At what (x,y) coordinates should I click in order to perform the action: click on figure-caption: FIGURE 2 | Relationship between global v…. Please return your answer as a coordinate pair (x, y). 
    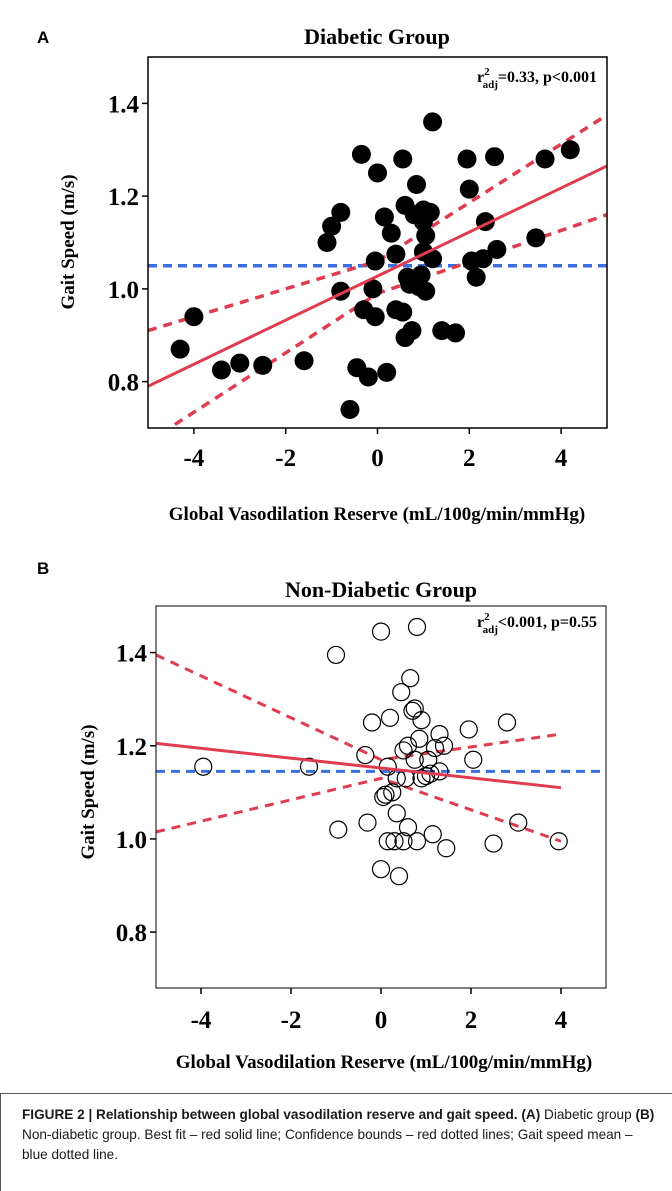
    Looking at the image, I should click on (342, 1135).